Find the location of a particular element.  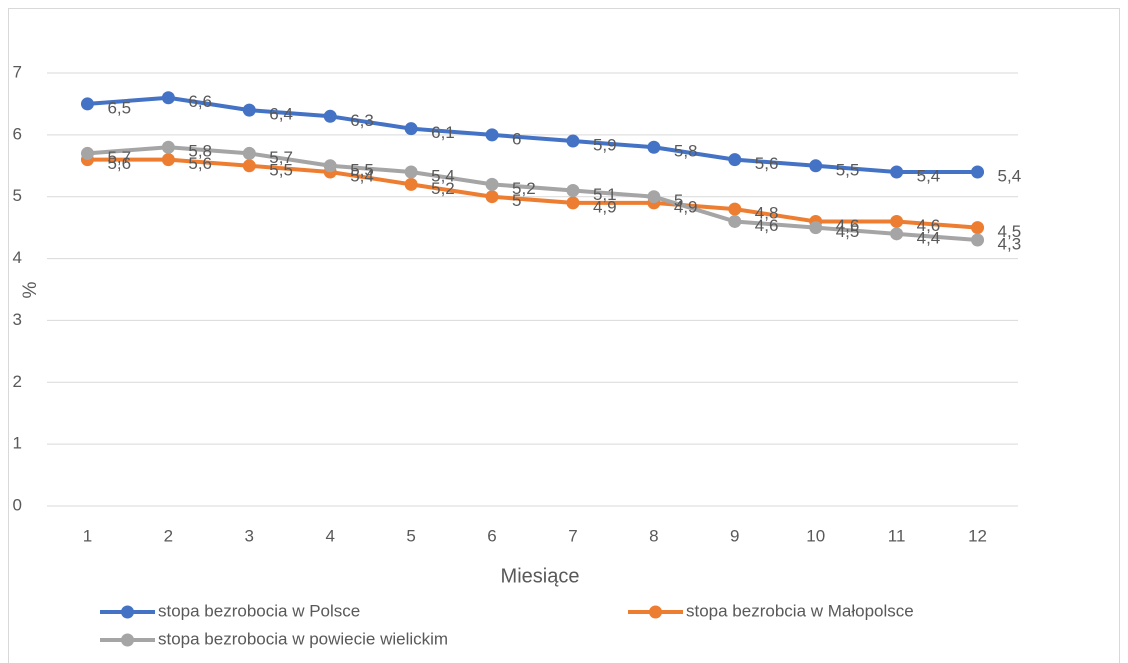

y-tick-label: 6 is located at coordinates (17, 133).